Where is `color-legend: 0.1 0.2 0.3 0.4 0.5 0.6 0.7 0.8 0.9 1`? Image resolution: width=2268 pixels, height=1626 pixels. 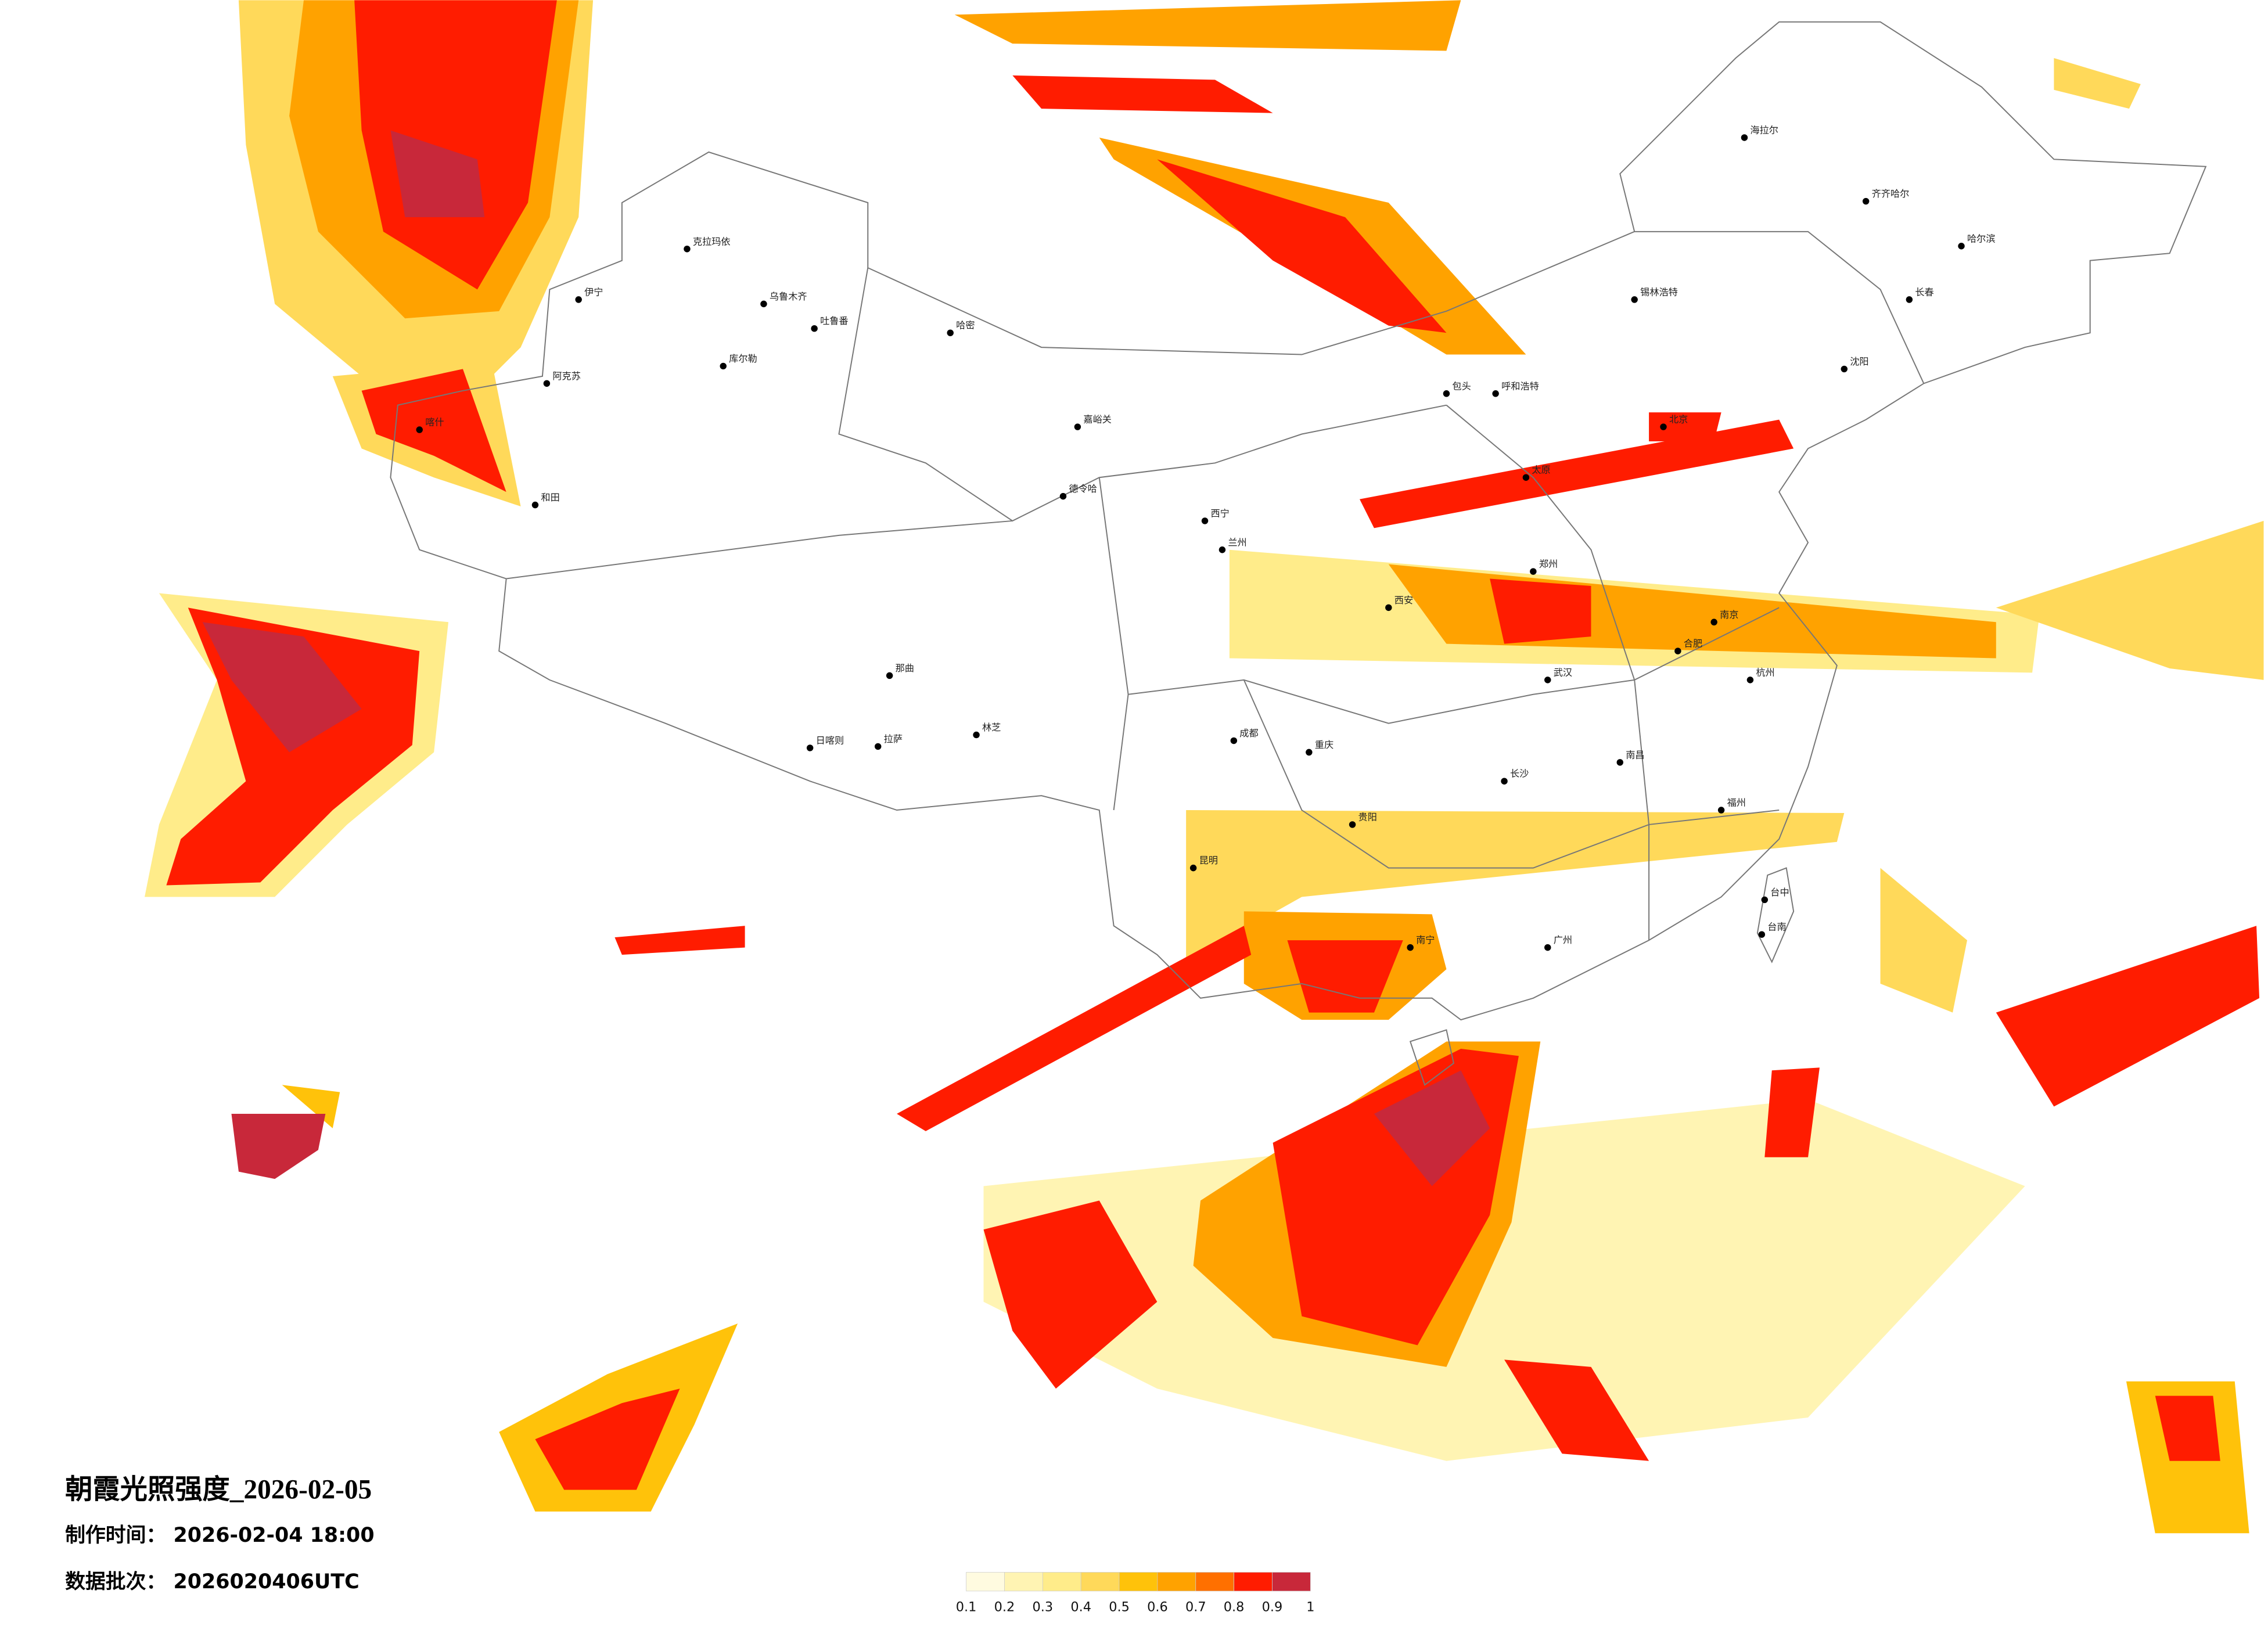
color-legend: 0.1 0.2 0.3 0.4 0.5 0.6 0.7 0.8 0.9 1 is located at coordinates (1135, 1593).